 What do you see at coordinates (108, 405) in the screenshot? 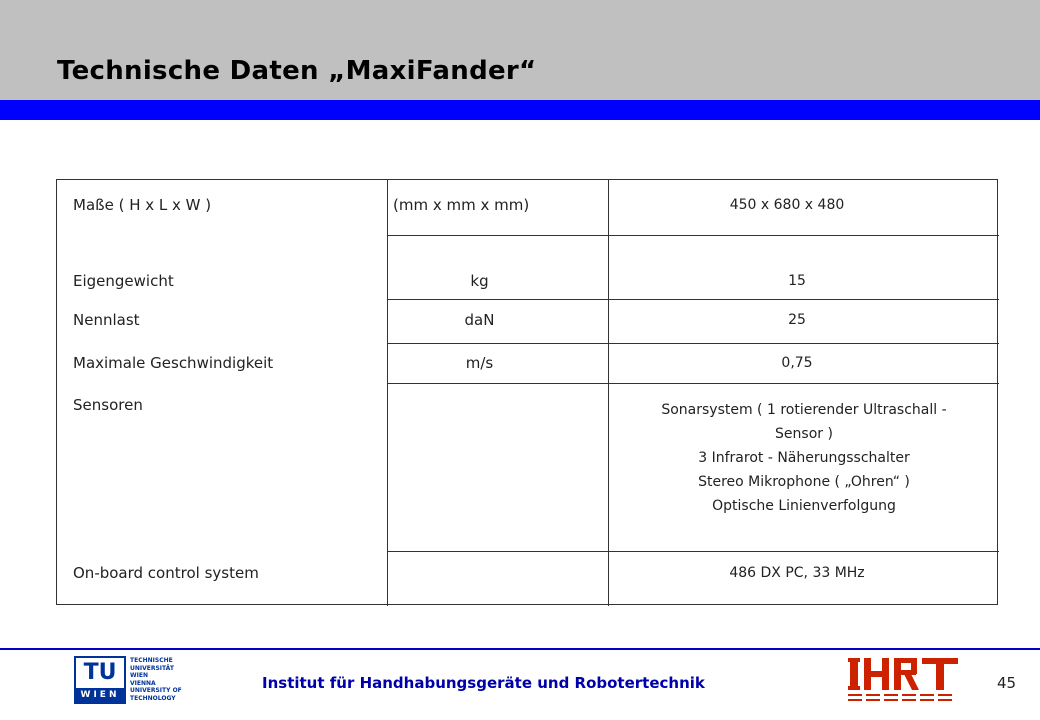
I see `row-label: Sensoren` at bounding box center [108, 405].